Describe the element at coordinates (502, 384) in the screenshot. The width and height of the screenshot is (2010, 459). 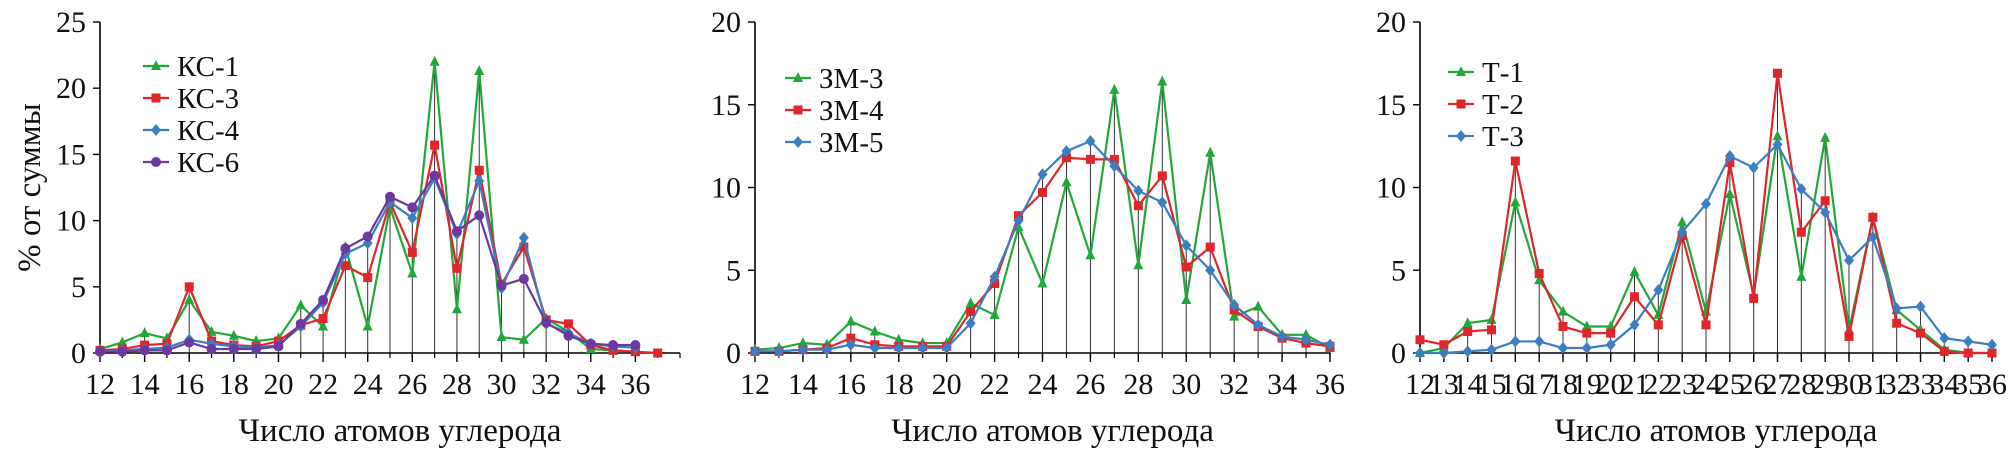
I see `x-tick-label: 30` at that location.